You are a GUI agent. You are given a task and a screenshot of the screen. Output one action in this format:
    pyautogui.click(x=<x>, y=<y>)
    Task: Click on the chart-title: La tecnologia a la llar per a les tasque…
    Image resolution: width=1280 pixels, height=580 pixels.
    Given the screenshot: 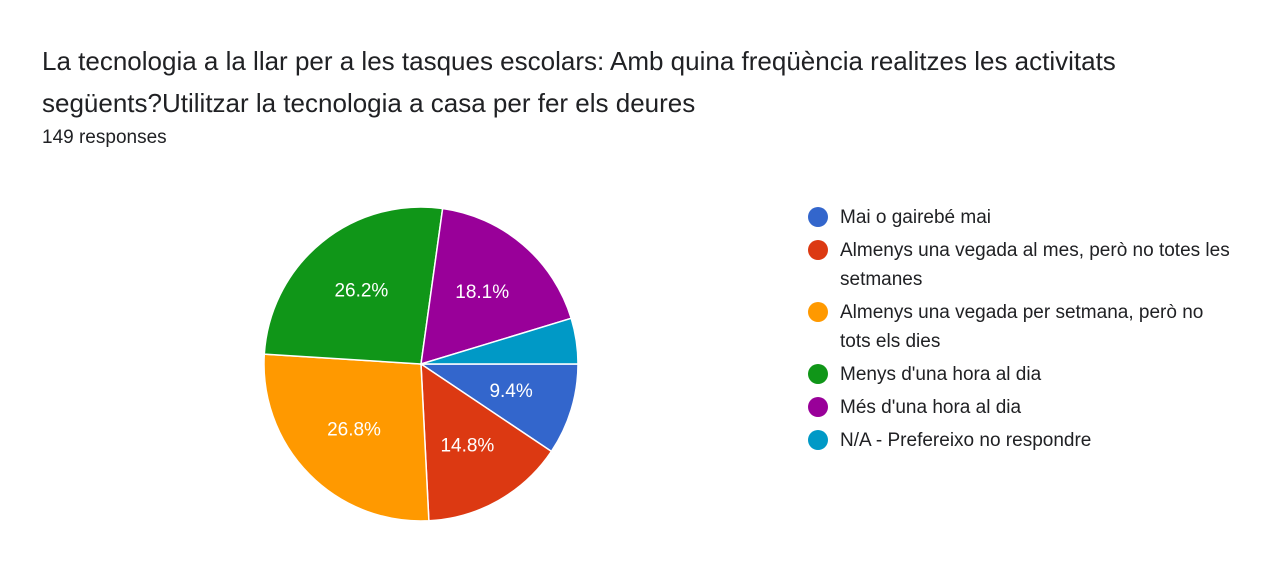 What is the action you would take?
    pyautogui.click(x=579, y=82)
    